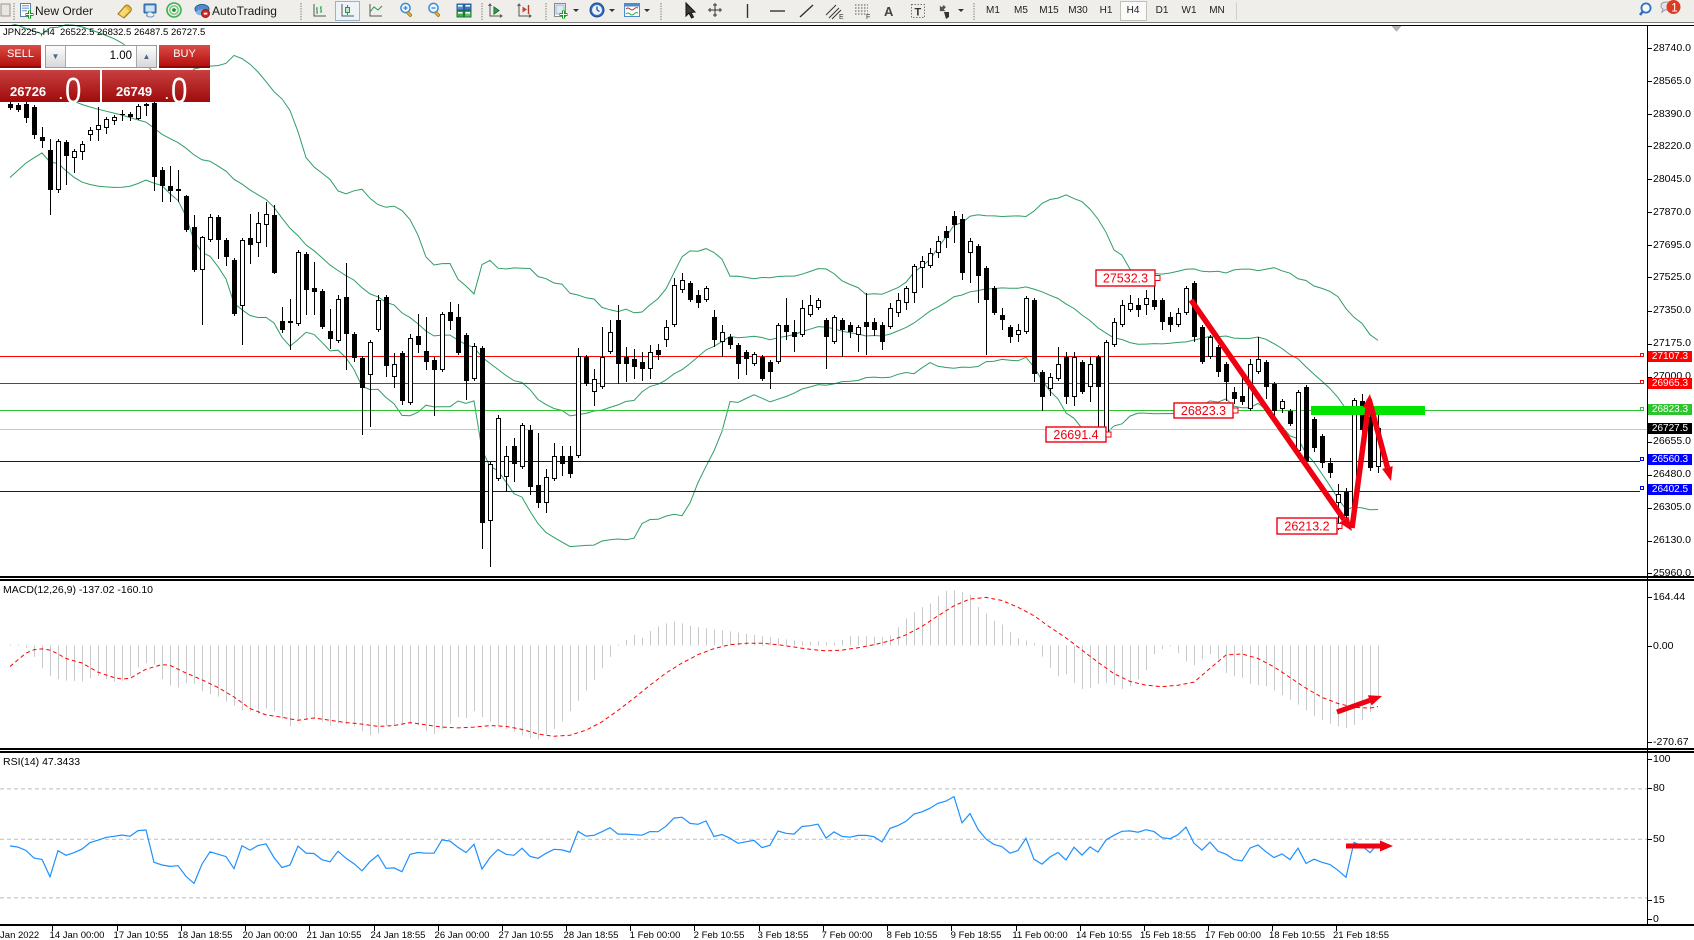 Image resolution: width=1694 pixels, height=940 pixels. What do you see at coordinates (918, 13) in the screenshot?
I see `svg-text: T` at bounding box center [918, 13].